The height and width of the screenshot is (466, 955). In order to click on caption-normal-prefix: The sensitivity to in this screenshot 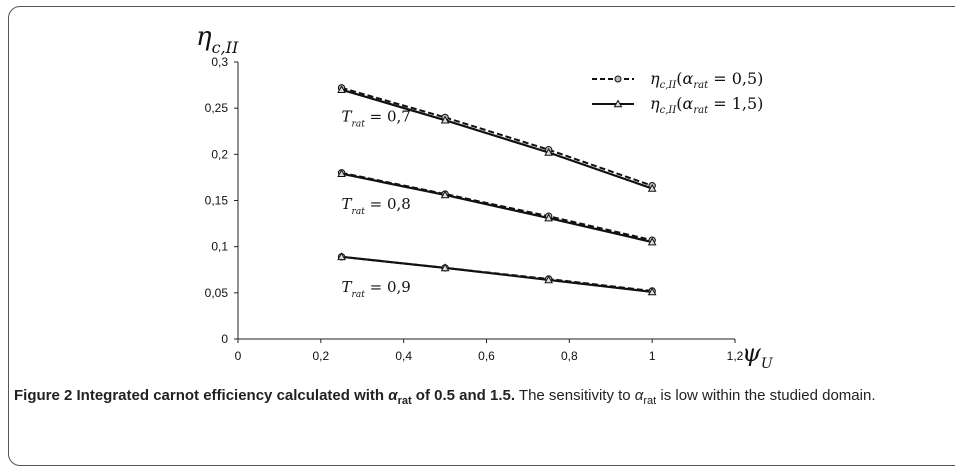, I will do `click(575, 395)`.